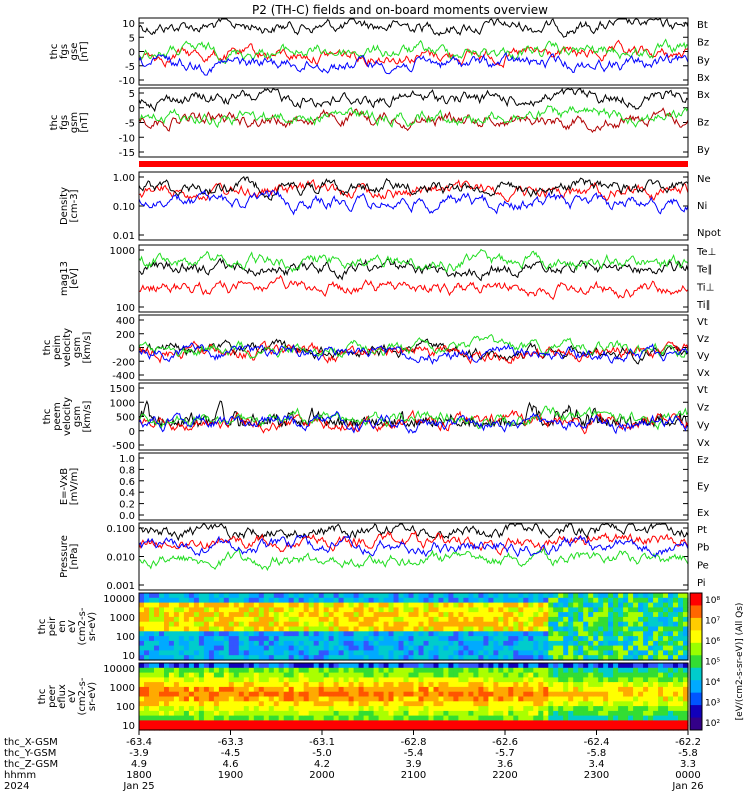 This screenshot has width=750, height=800. I want to click on panel-frame, so click(413, 486).